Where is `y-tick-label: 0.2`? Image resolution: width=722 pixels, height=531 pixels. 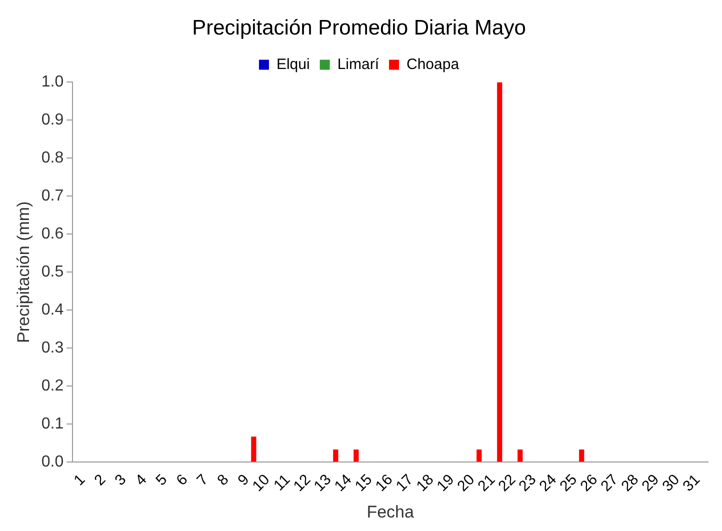 y-tick-label: 0.2 is located at coordinates (52, 386).